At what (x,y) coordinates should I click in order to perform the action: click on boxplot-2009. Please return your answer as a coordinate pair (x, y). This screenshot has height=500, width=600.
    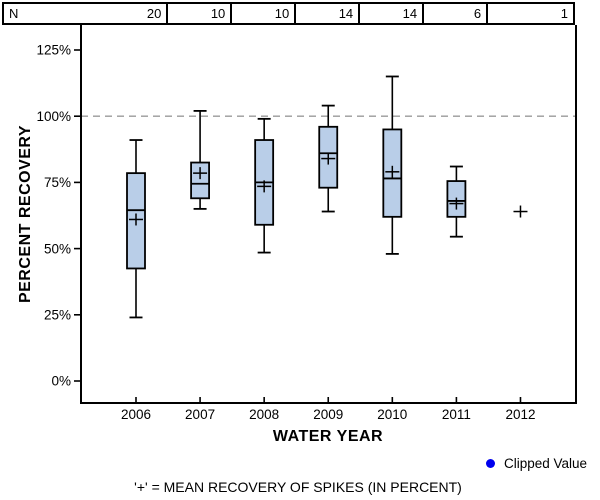
    Looking at the image, I should click on (328, 158).